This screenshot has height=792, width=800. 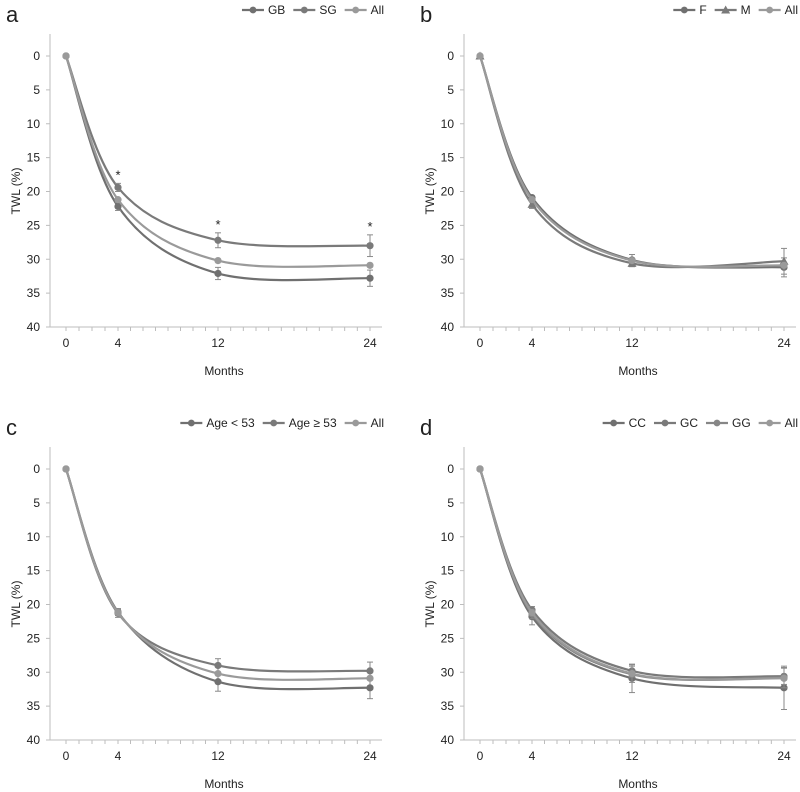 I want to click on legend-label: GG, so click(x=741, y=423).